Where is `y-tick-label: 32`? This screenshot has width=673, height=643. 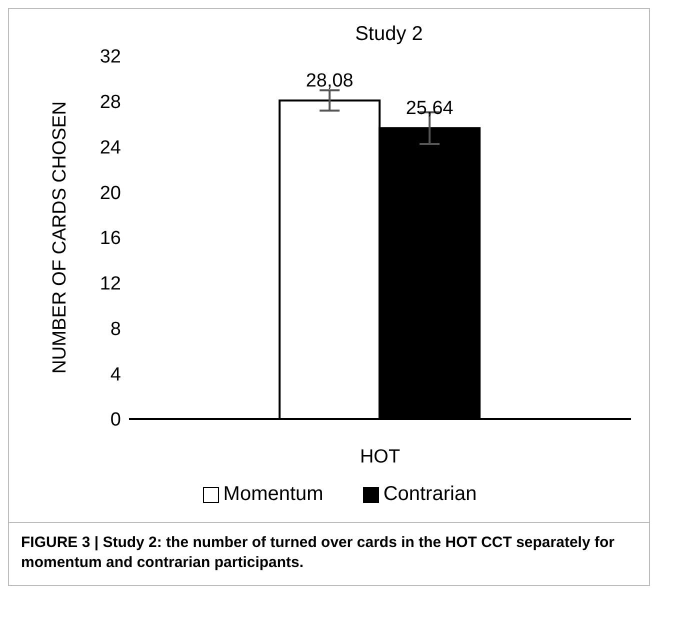 y-tick-label: 32 is located at coordinates (110, 57).